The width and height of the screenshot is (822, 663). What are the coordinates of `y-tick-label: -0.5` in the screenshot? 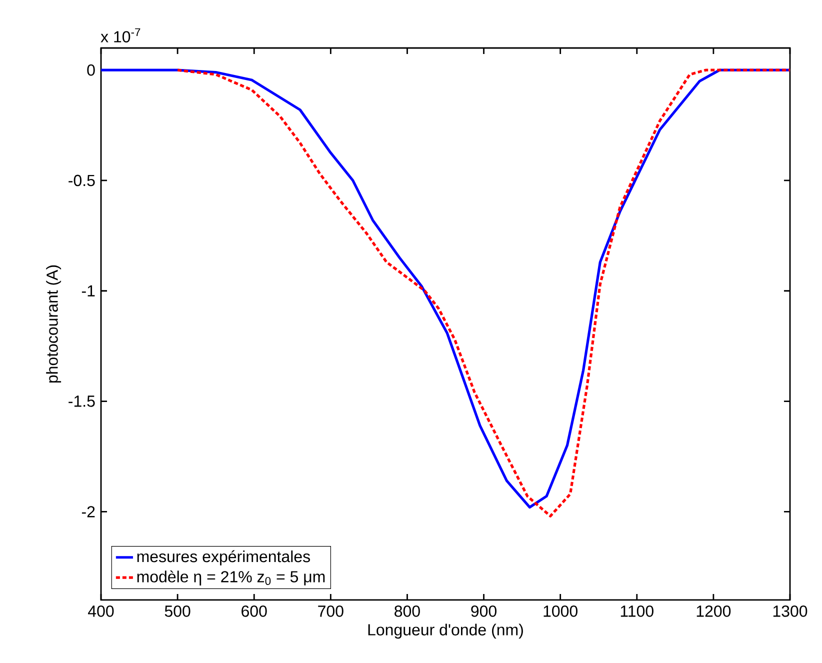 It's located at (81, 180).